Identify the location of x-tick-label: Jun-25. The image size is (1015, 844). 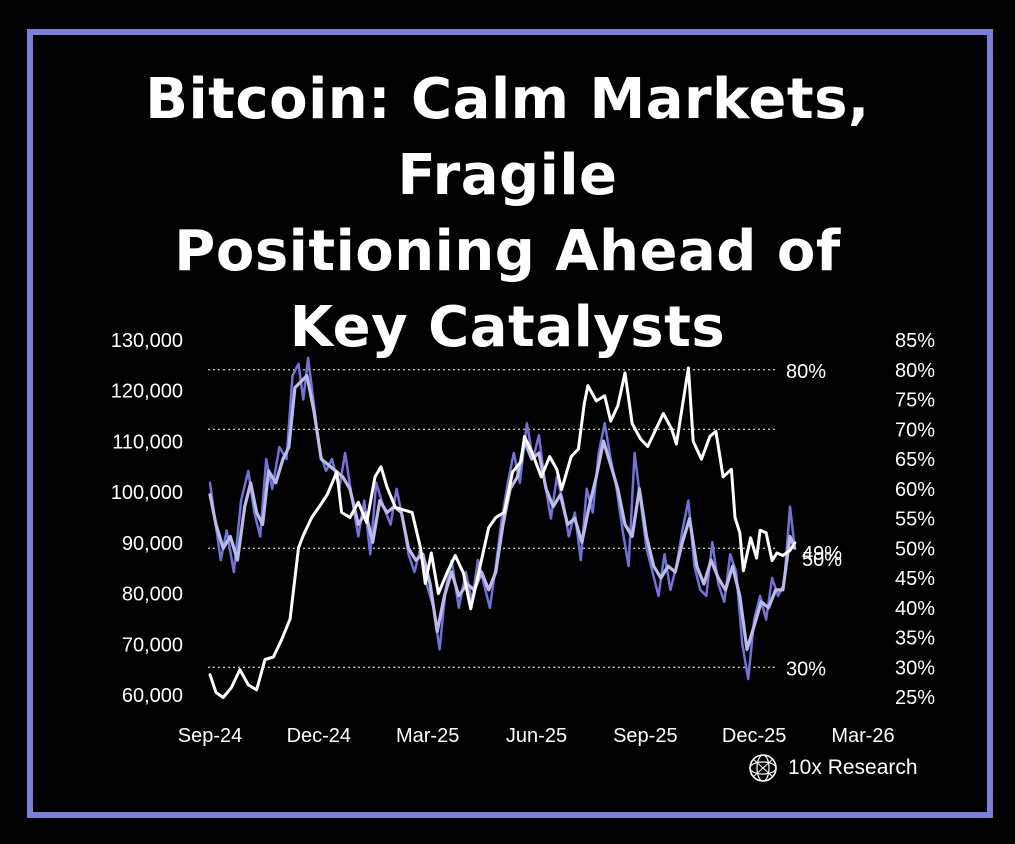
(536, 736).